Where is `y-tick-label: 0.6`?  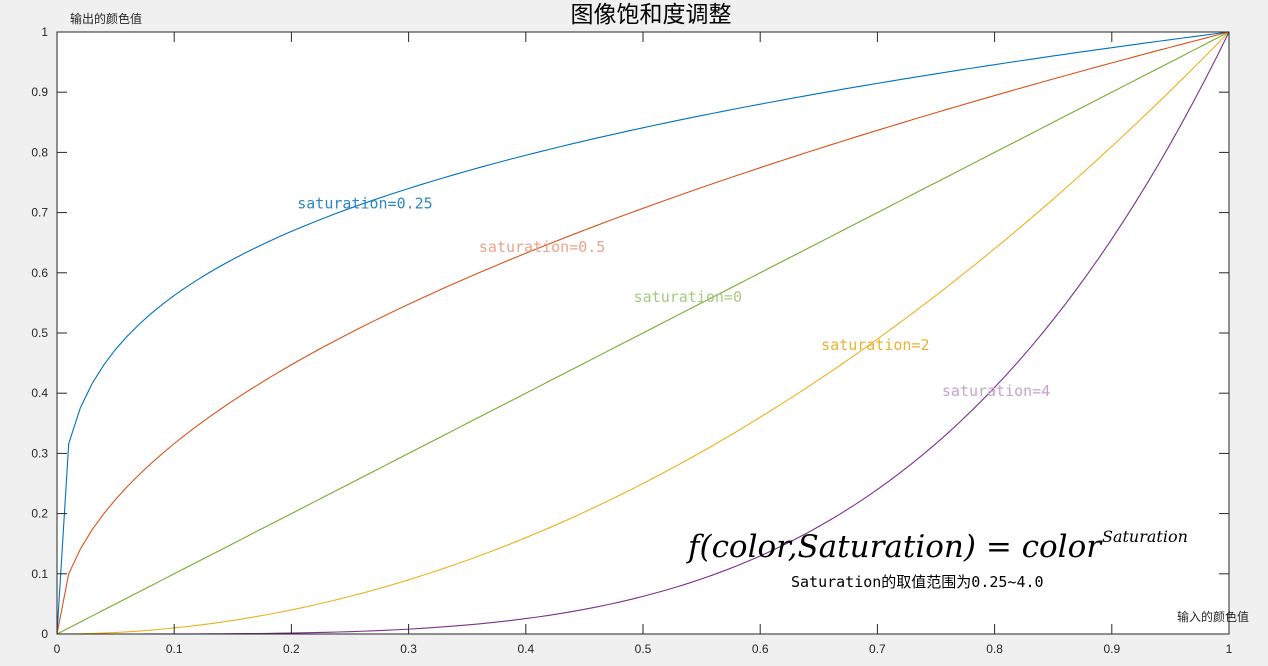
y-tick-label: 0.6 is located at coordinates (39, 273).